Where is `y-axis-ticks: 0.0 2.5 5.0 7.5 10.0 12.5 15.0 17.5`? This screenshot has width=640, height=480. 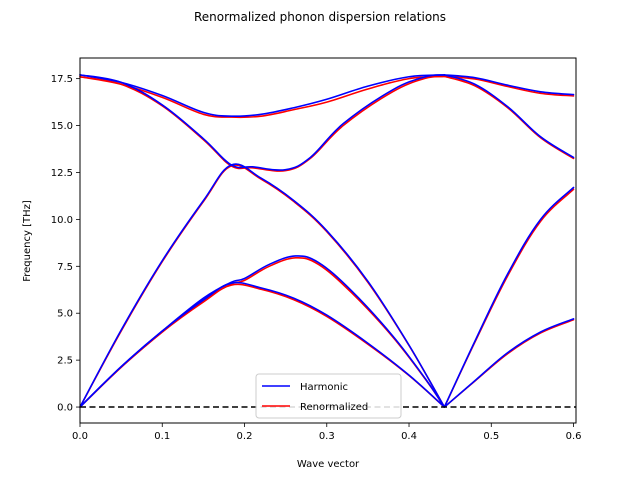 y-axis-ticks: 0.0 2.5 5.0 7.5 10.0 12.5 15.0 17.5 is located at coordinates (65, 244).